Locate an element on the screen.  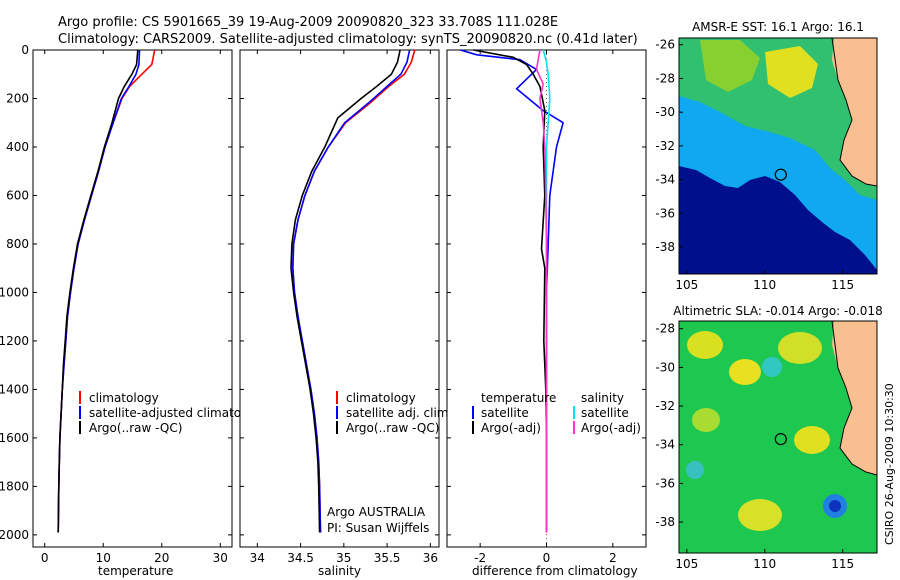
legend-label-climatology: climatology is located at coordinates (381, 398).